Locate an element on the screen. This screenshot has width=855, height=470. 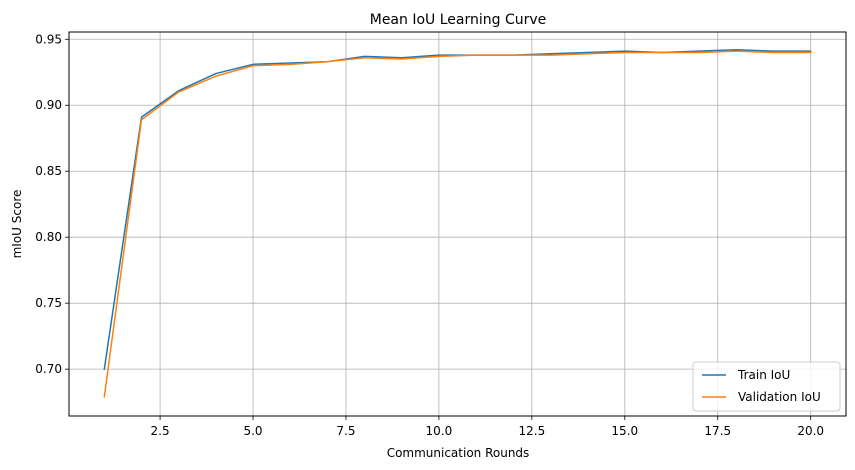
x-axis-ticks: 2.5 5.0 7.5 10.0 12.5 15.0 17.5 20.0 is located at coordinates (487, 427).